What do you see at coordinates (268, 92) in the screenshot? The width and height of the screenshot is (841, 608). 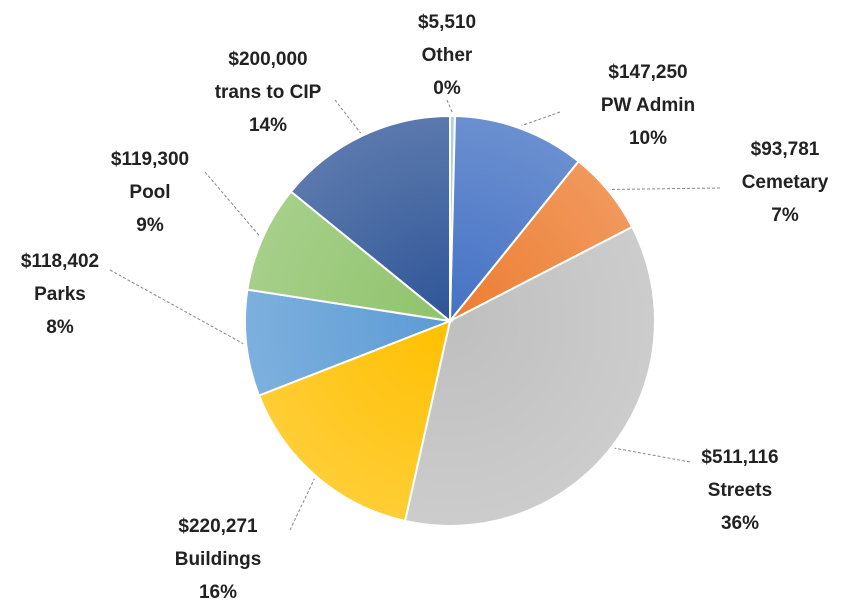 I see `slice-label: trans to CIP` at bounding box center [268, 92].